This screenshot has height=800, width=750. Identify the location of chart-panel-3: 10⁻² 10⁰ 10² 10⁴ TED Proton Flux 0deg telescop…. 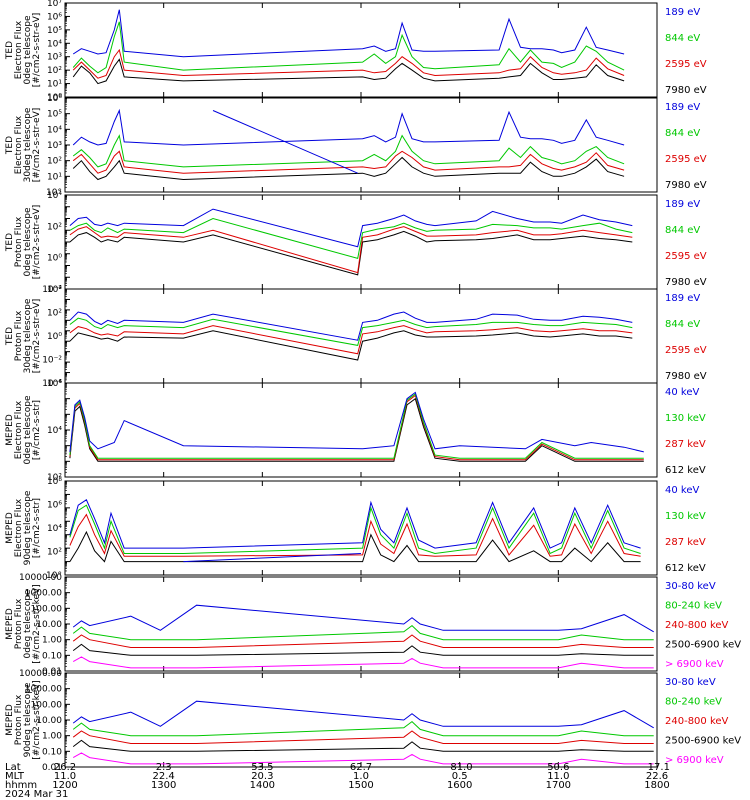
(356, 243).